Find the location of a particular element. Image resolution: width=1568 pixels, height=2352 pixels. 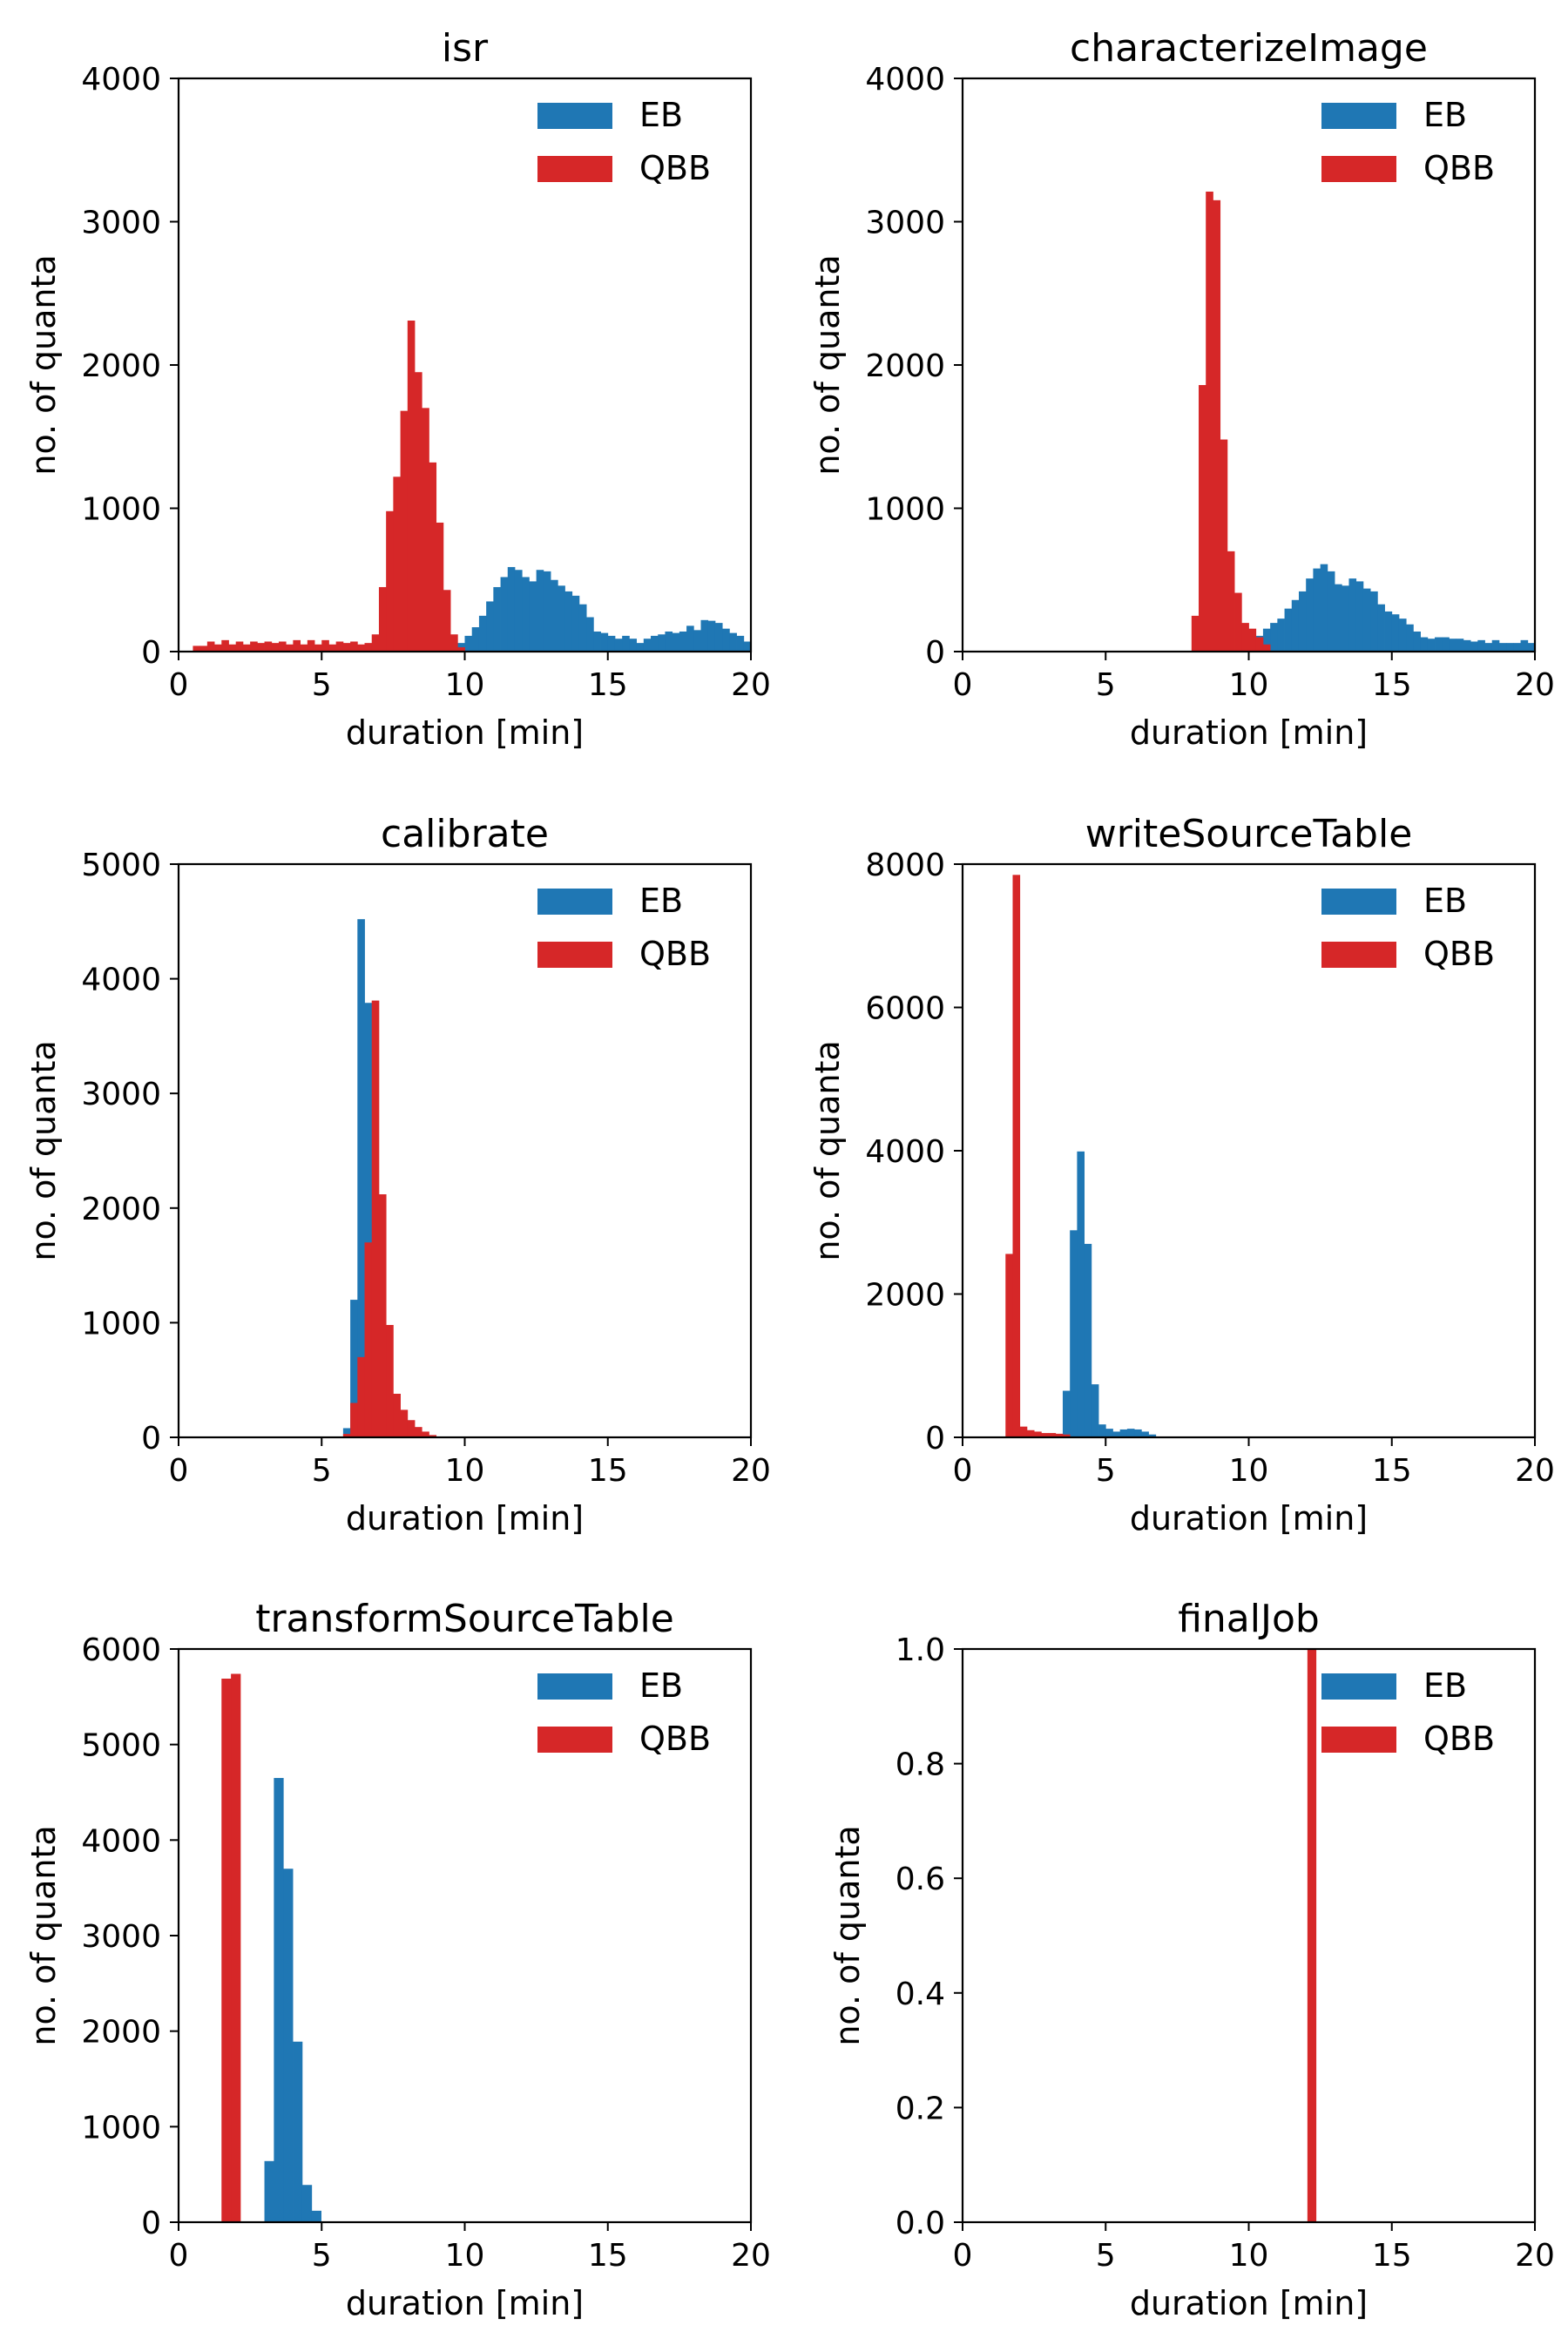

y-tick-label: 0 is located at coordinates (151, 653).